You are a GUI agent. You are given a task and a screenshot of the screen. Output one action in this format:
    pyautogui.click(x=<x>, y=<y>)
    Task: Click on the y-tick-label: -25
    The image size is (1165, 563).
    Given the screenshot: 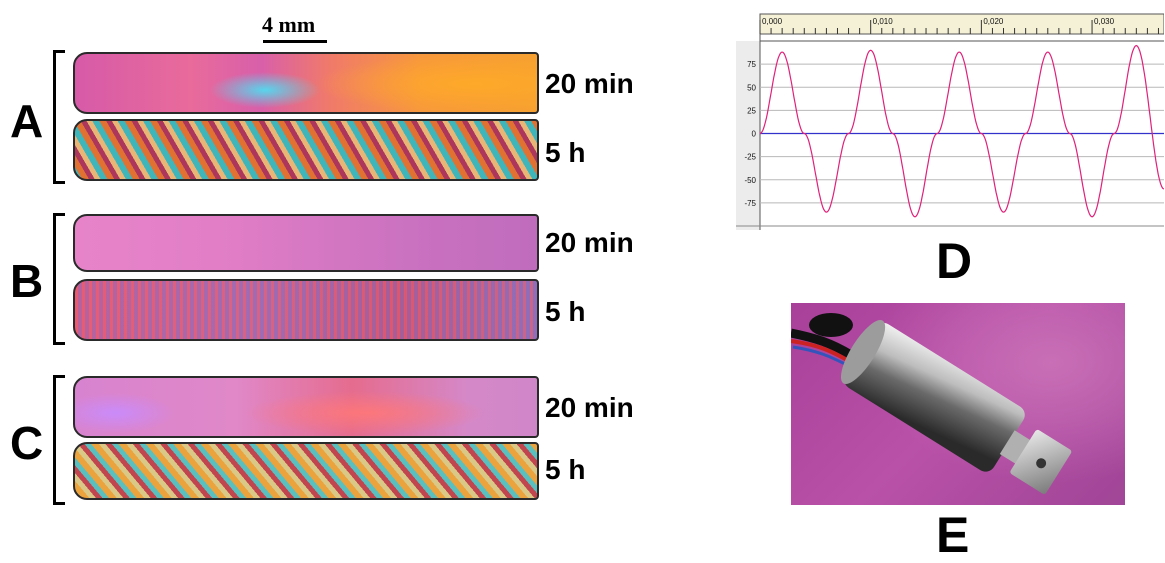 What is the action you would take?
    pyautogui.click(x=750, y=157)
    